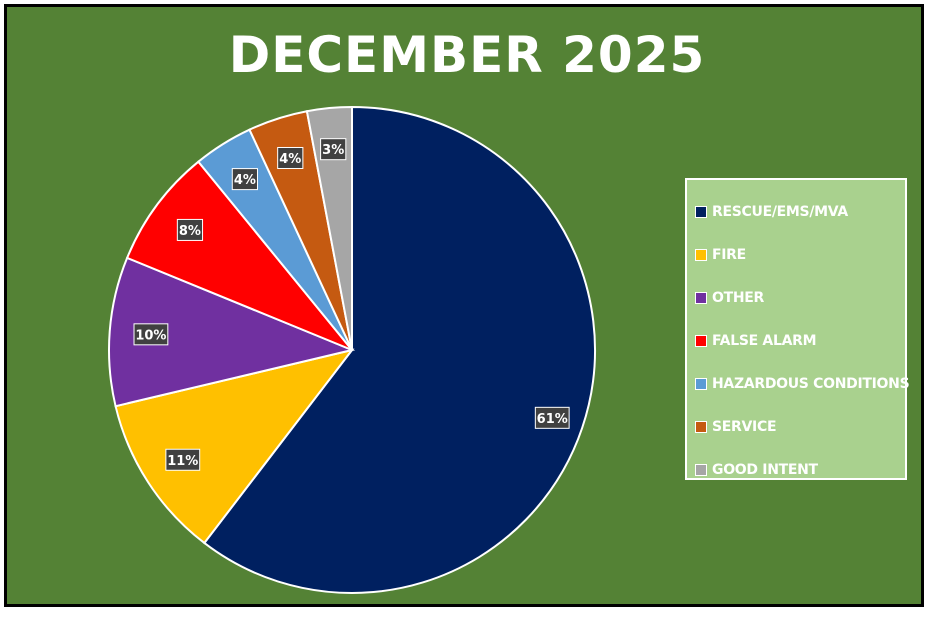 This screenshot has width=934, height=619. What do you see at coordinates (729, 254) in the screenshot?
I see `legend-label: FIRE` at bounding box center [729, 254].